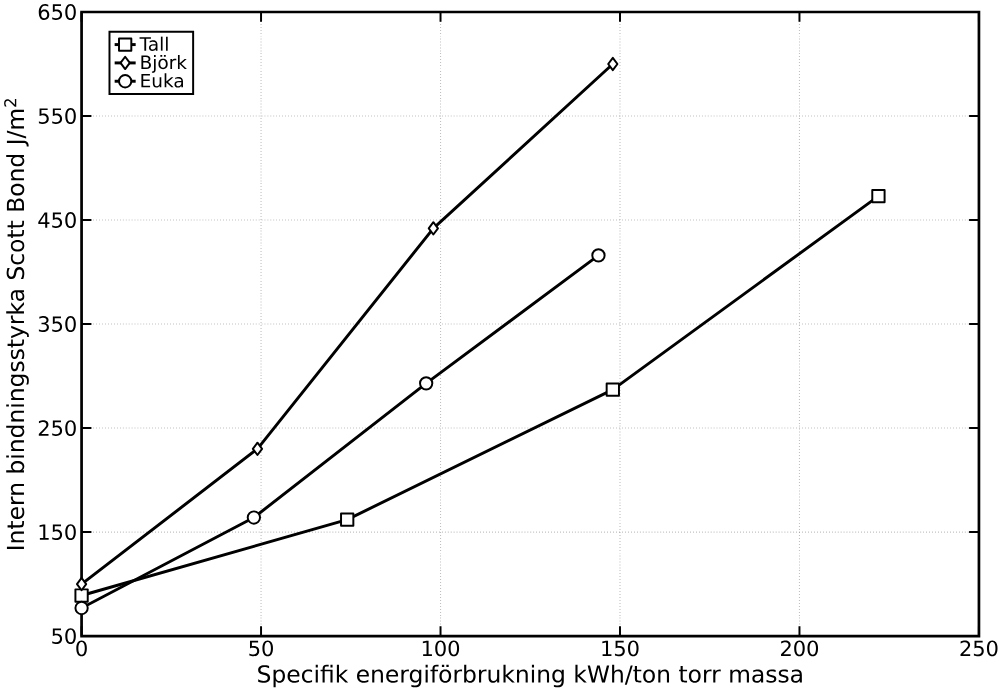 Image resolution: width=1003 pixels, height=691 pixels. Describe the element at coordinates (57, 427) in the screenshot. I see `y-tick-label: 250` at that location.